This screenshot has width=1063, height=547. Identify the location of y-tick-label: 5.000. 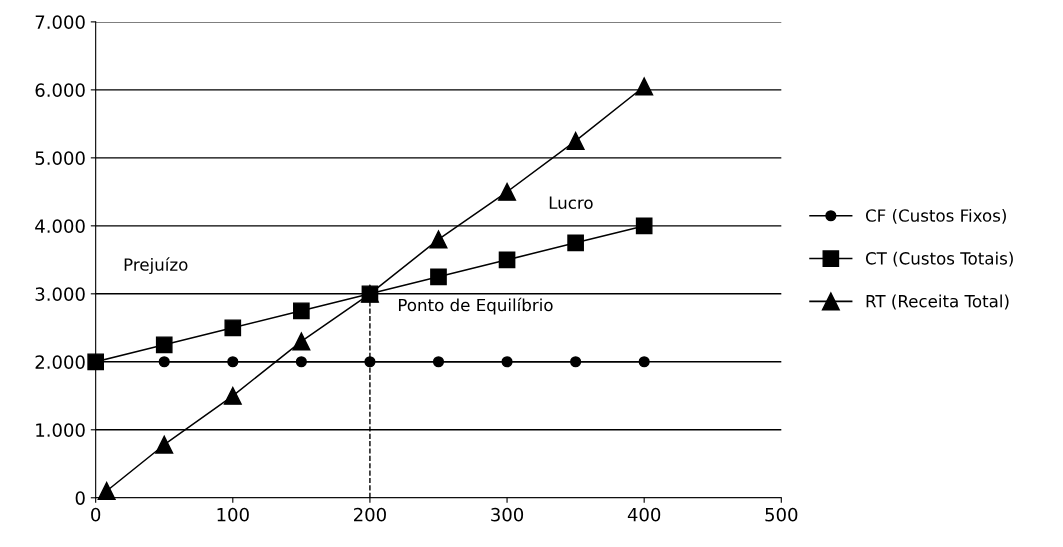
(60, 158).